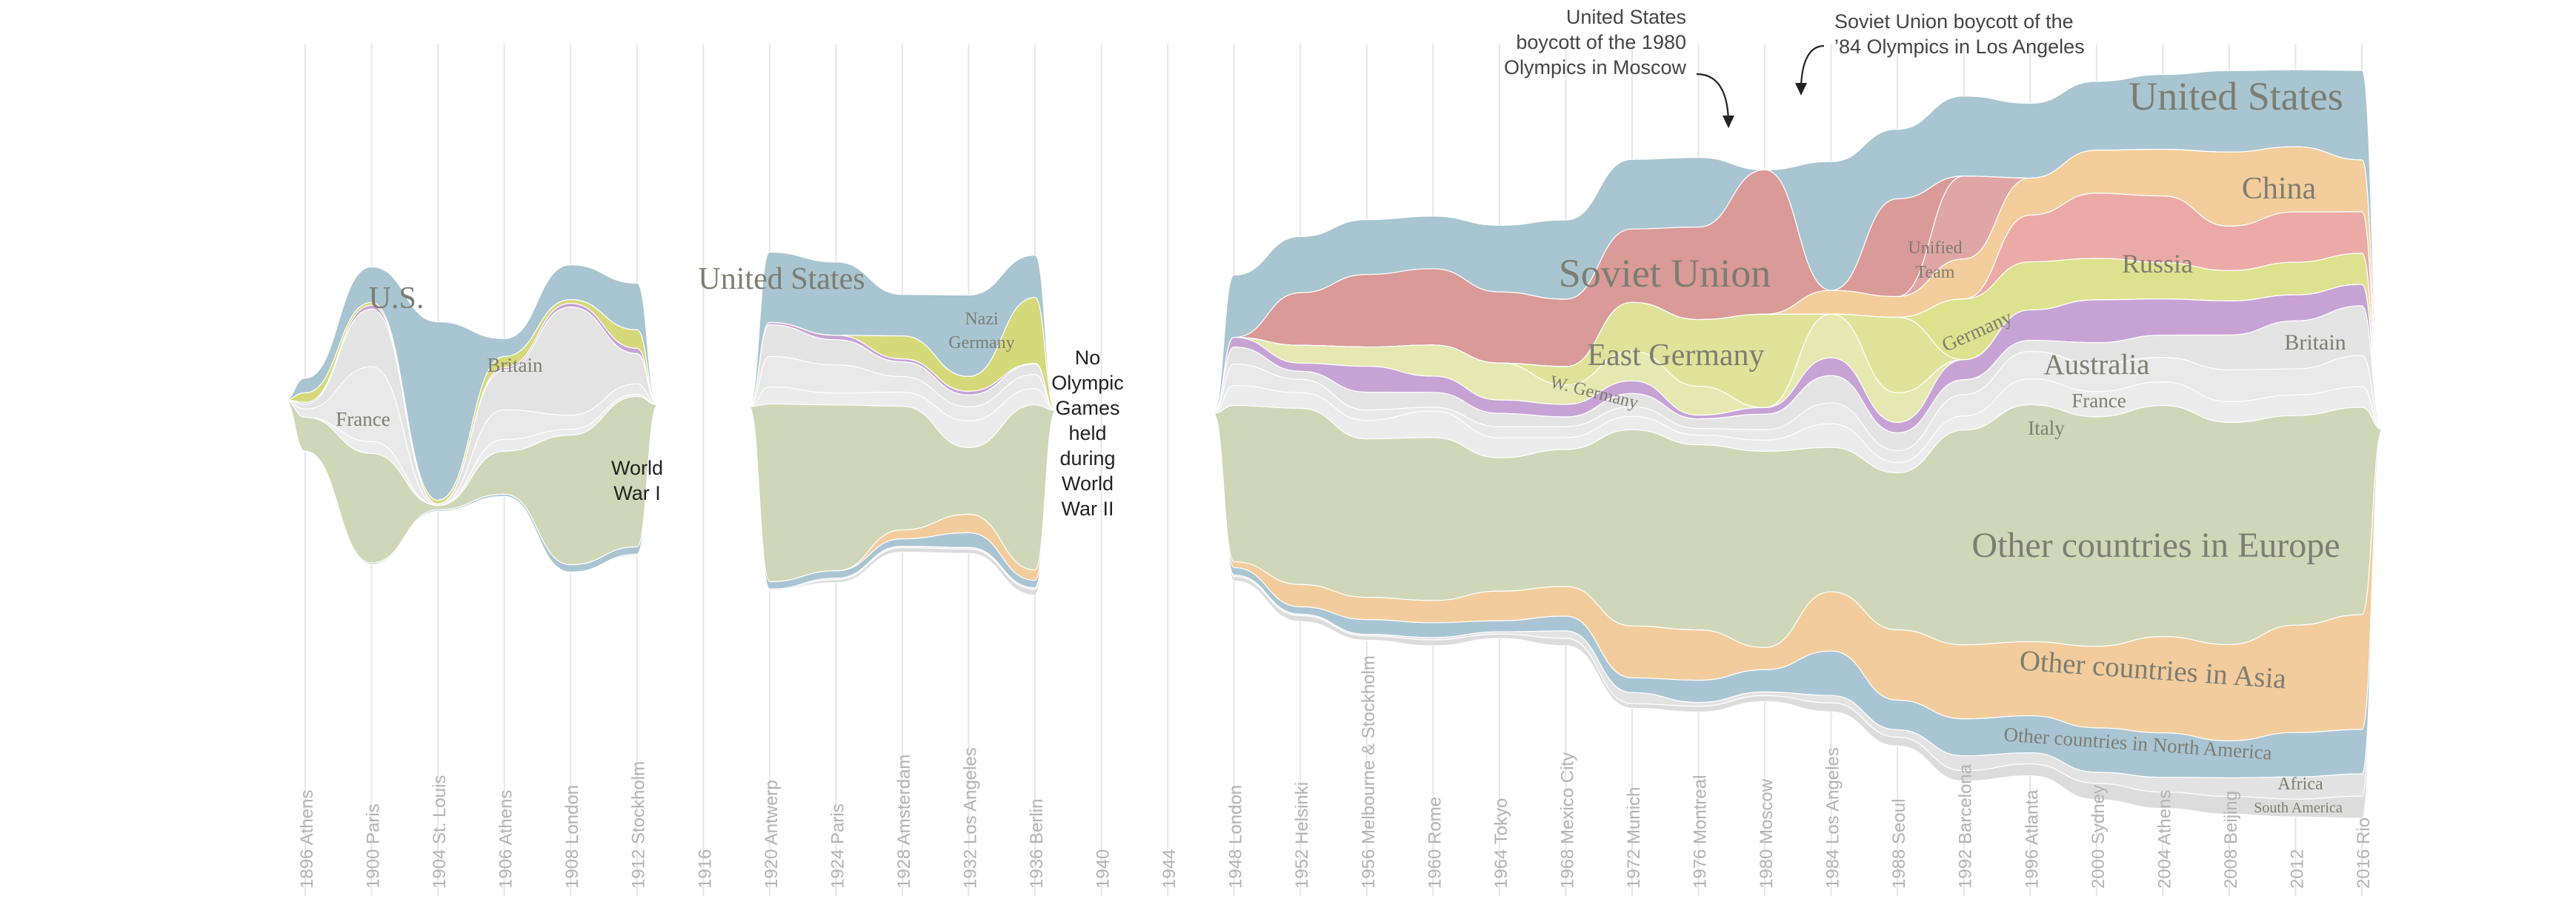  What do you see at coordinates (838, 846) in the screenshot?
I see `tick-label: 1924 Paris` at bounding box center [838, 846].